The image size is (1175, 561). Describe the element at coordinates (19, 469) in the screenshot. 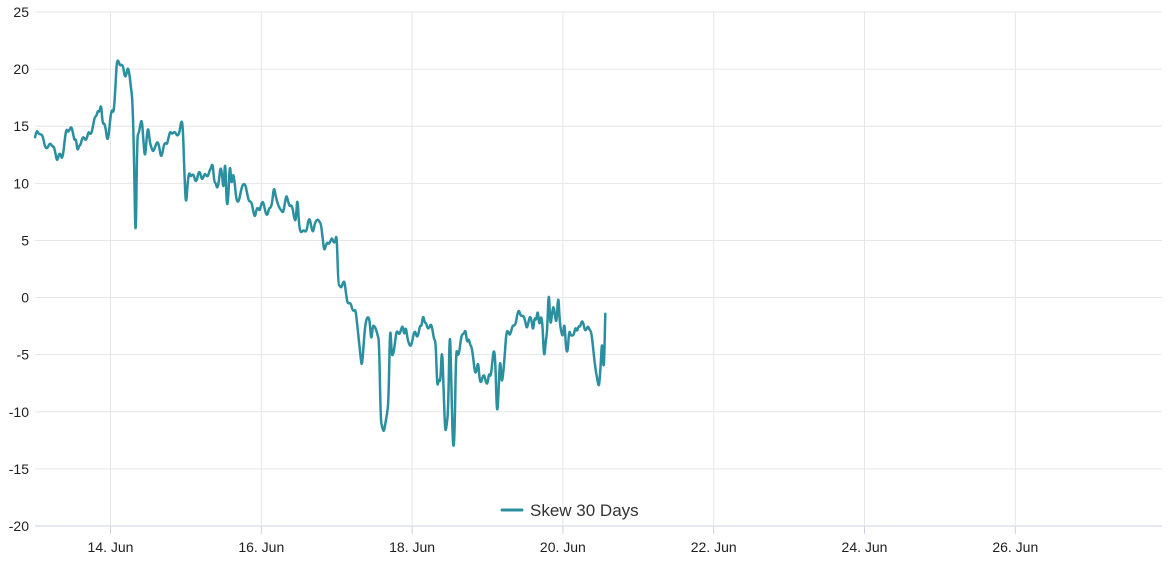

I see `y-tick-label: -15` at that location.